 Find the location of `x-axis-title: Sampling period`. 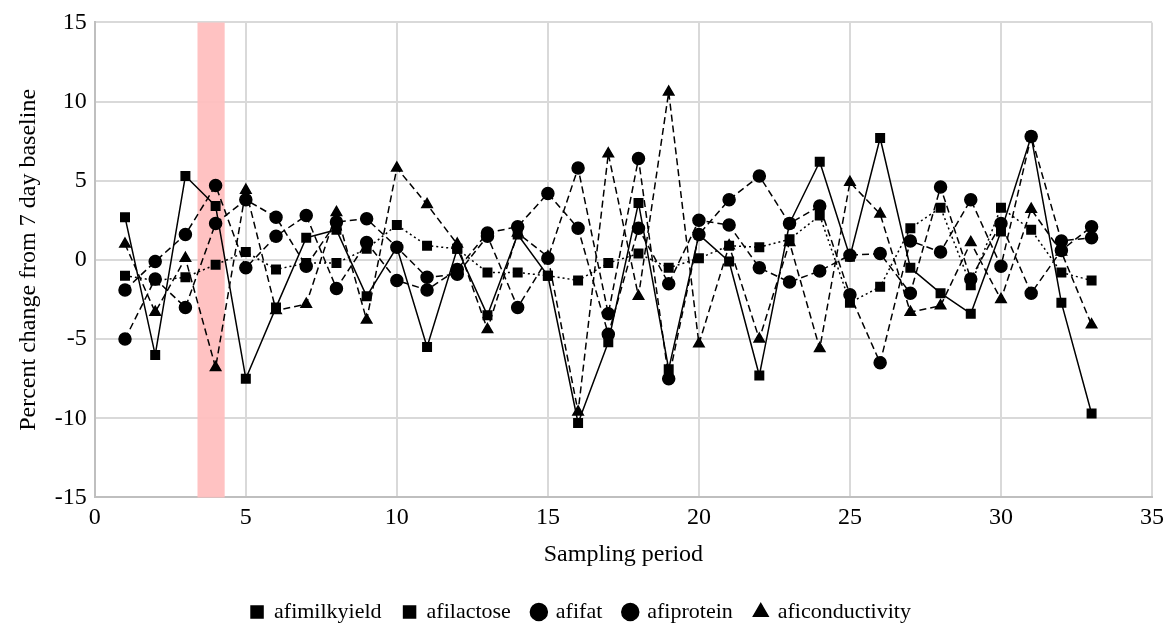

x-axis-title: Sampling period is located at coordinates (623, 552).